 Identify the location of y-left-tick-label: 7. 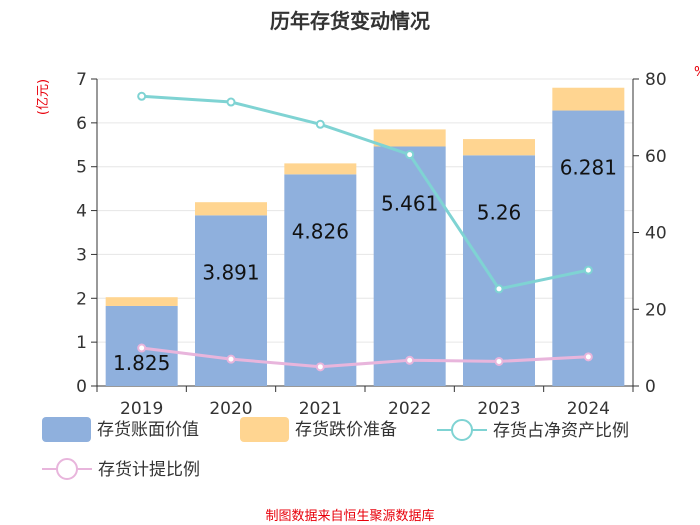
(81, 80).